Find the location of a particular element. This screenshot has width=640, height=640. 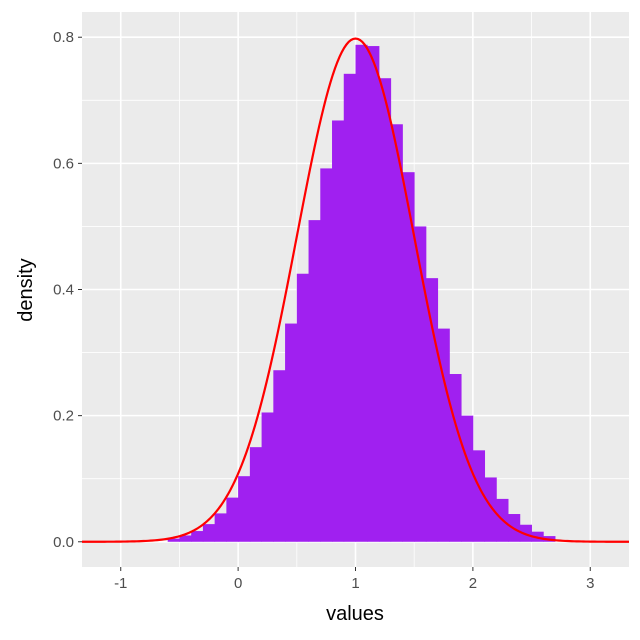

y-tick-label: 0.2 is located at coordinates (63, 416).